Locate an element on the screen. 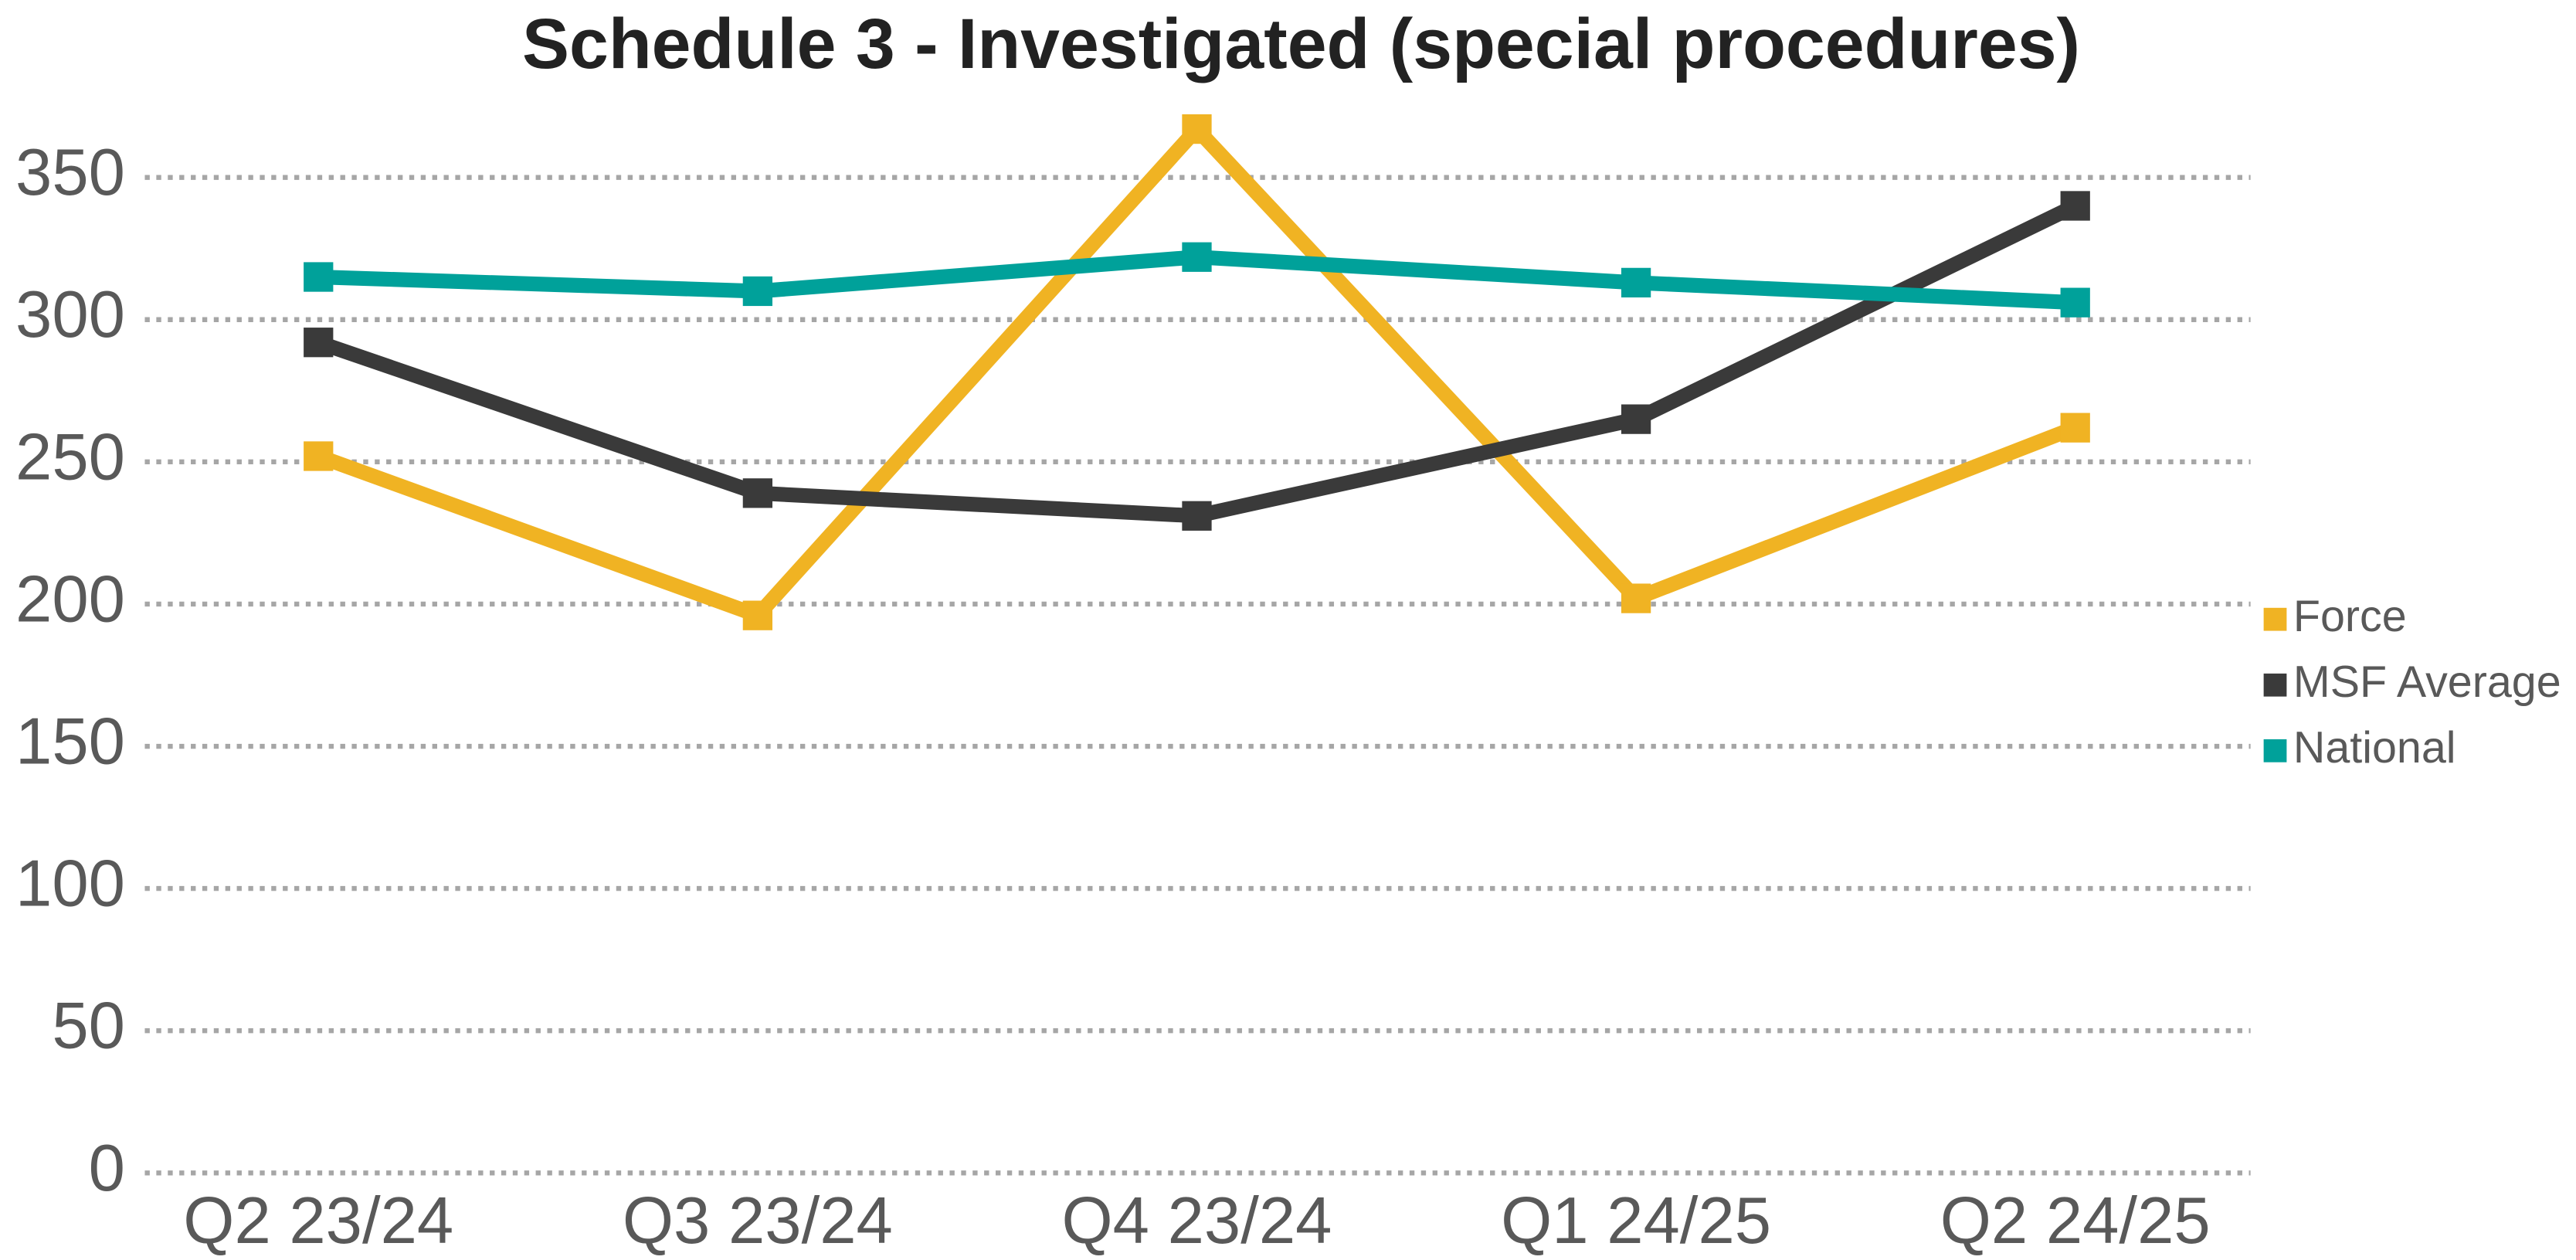 The width and height of the screenshot is (2576, 1260). x-tick-label: Q3 23/24 is located at coordinates (758, 1221).